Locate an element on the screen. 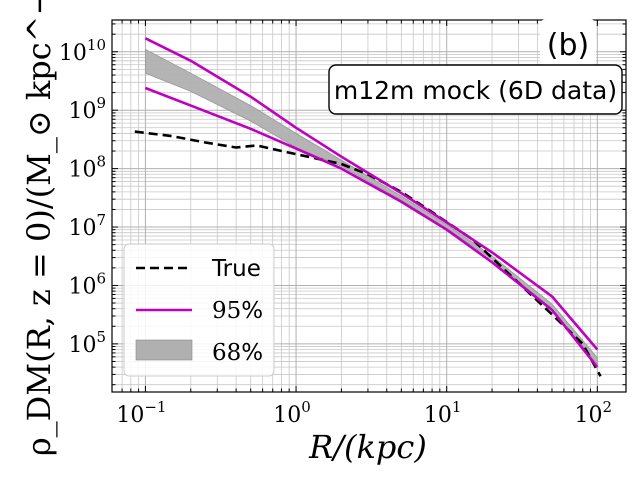  y-axis-label: ρ_DM(R, z = 0)/(M_⊙ kpc^−3) is located at coordinates (39, 228).